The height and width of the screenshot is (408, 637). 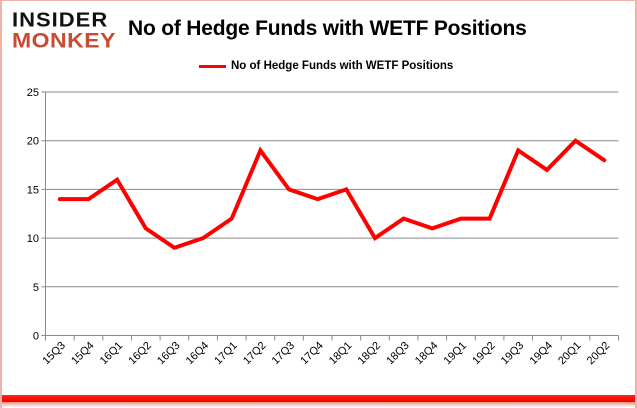 I want to click on bottom-red-bar-fade, so click(x=318, y=405).